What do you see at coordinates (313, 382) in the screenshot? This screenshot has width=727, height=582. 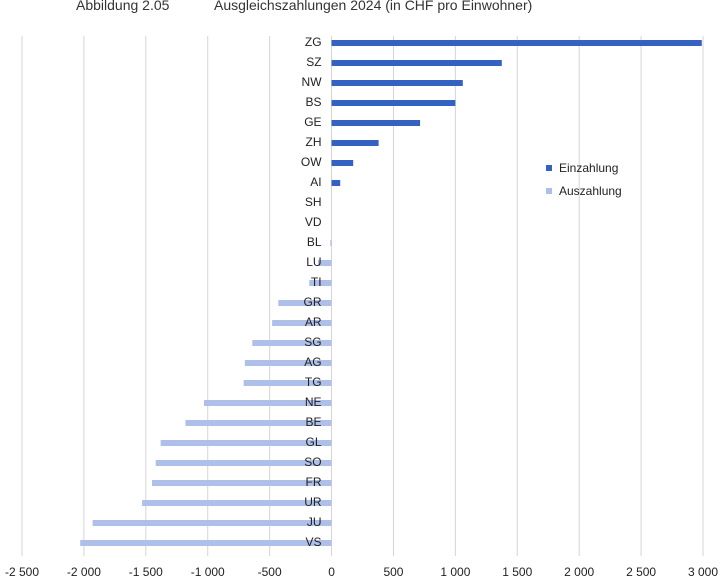 I see `category-label-tg: TG` at bounding box center [313, 382].